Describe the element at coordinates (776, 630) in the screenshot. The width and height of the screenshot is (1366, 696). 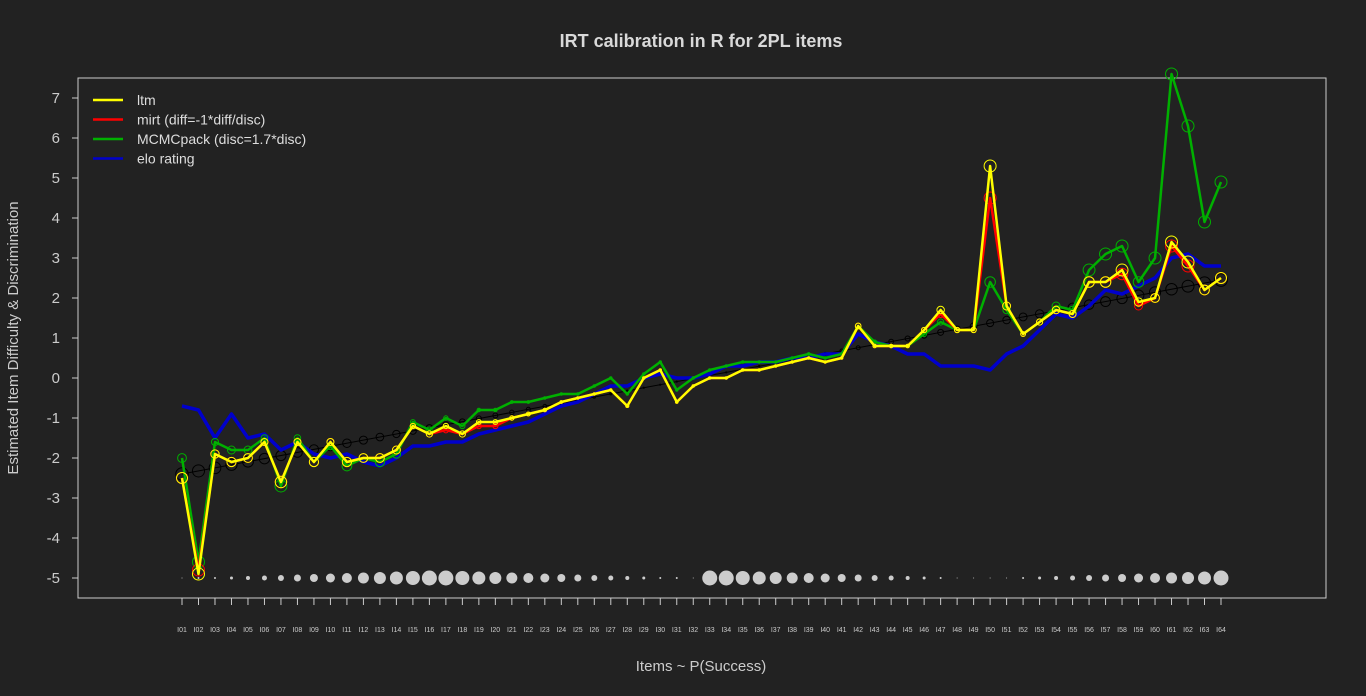
I see `x-tick-label: I37` at that location.